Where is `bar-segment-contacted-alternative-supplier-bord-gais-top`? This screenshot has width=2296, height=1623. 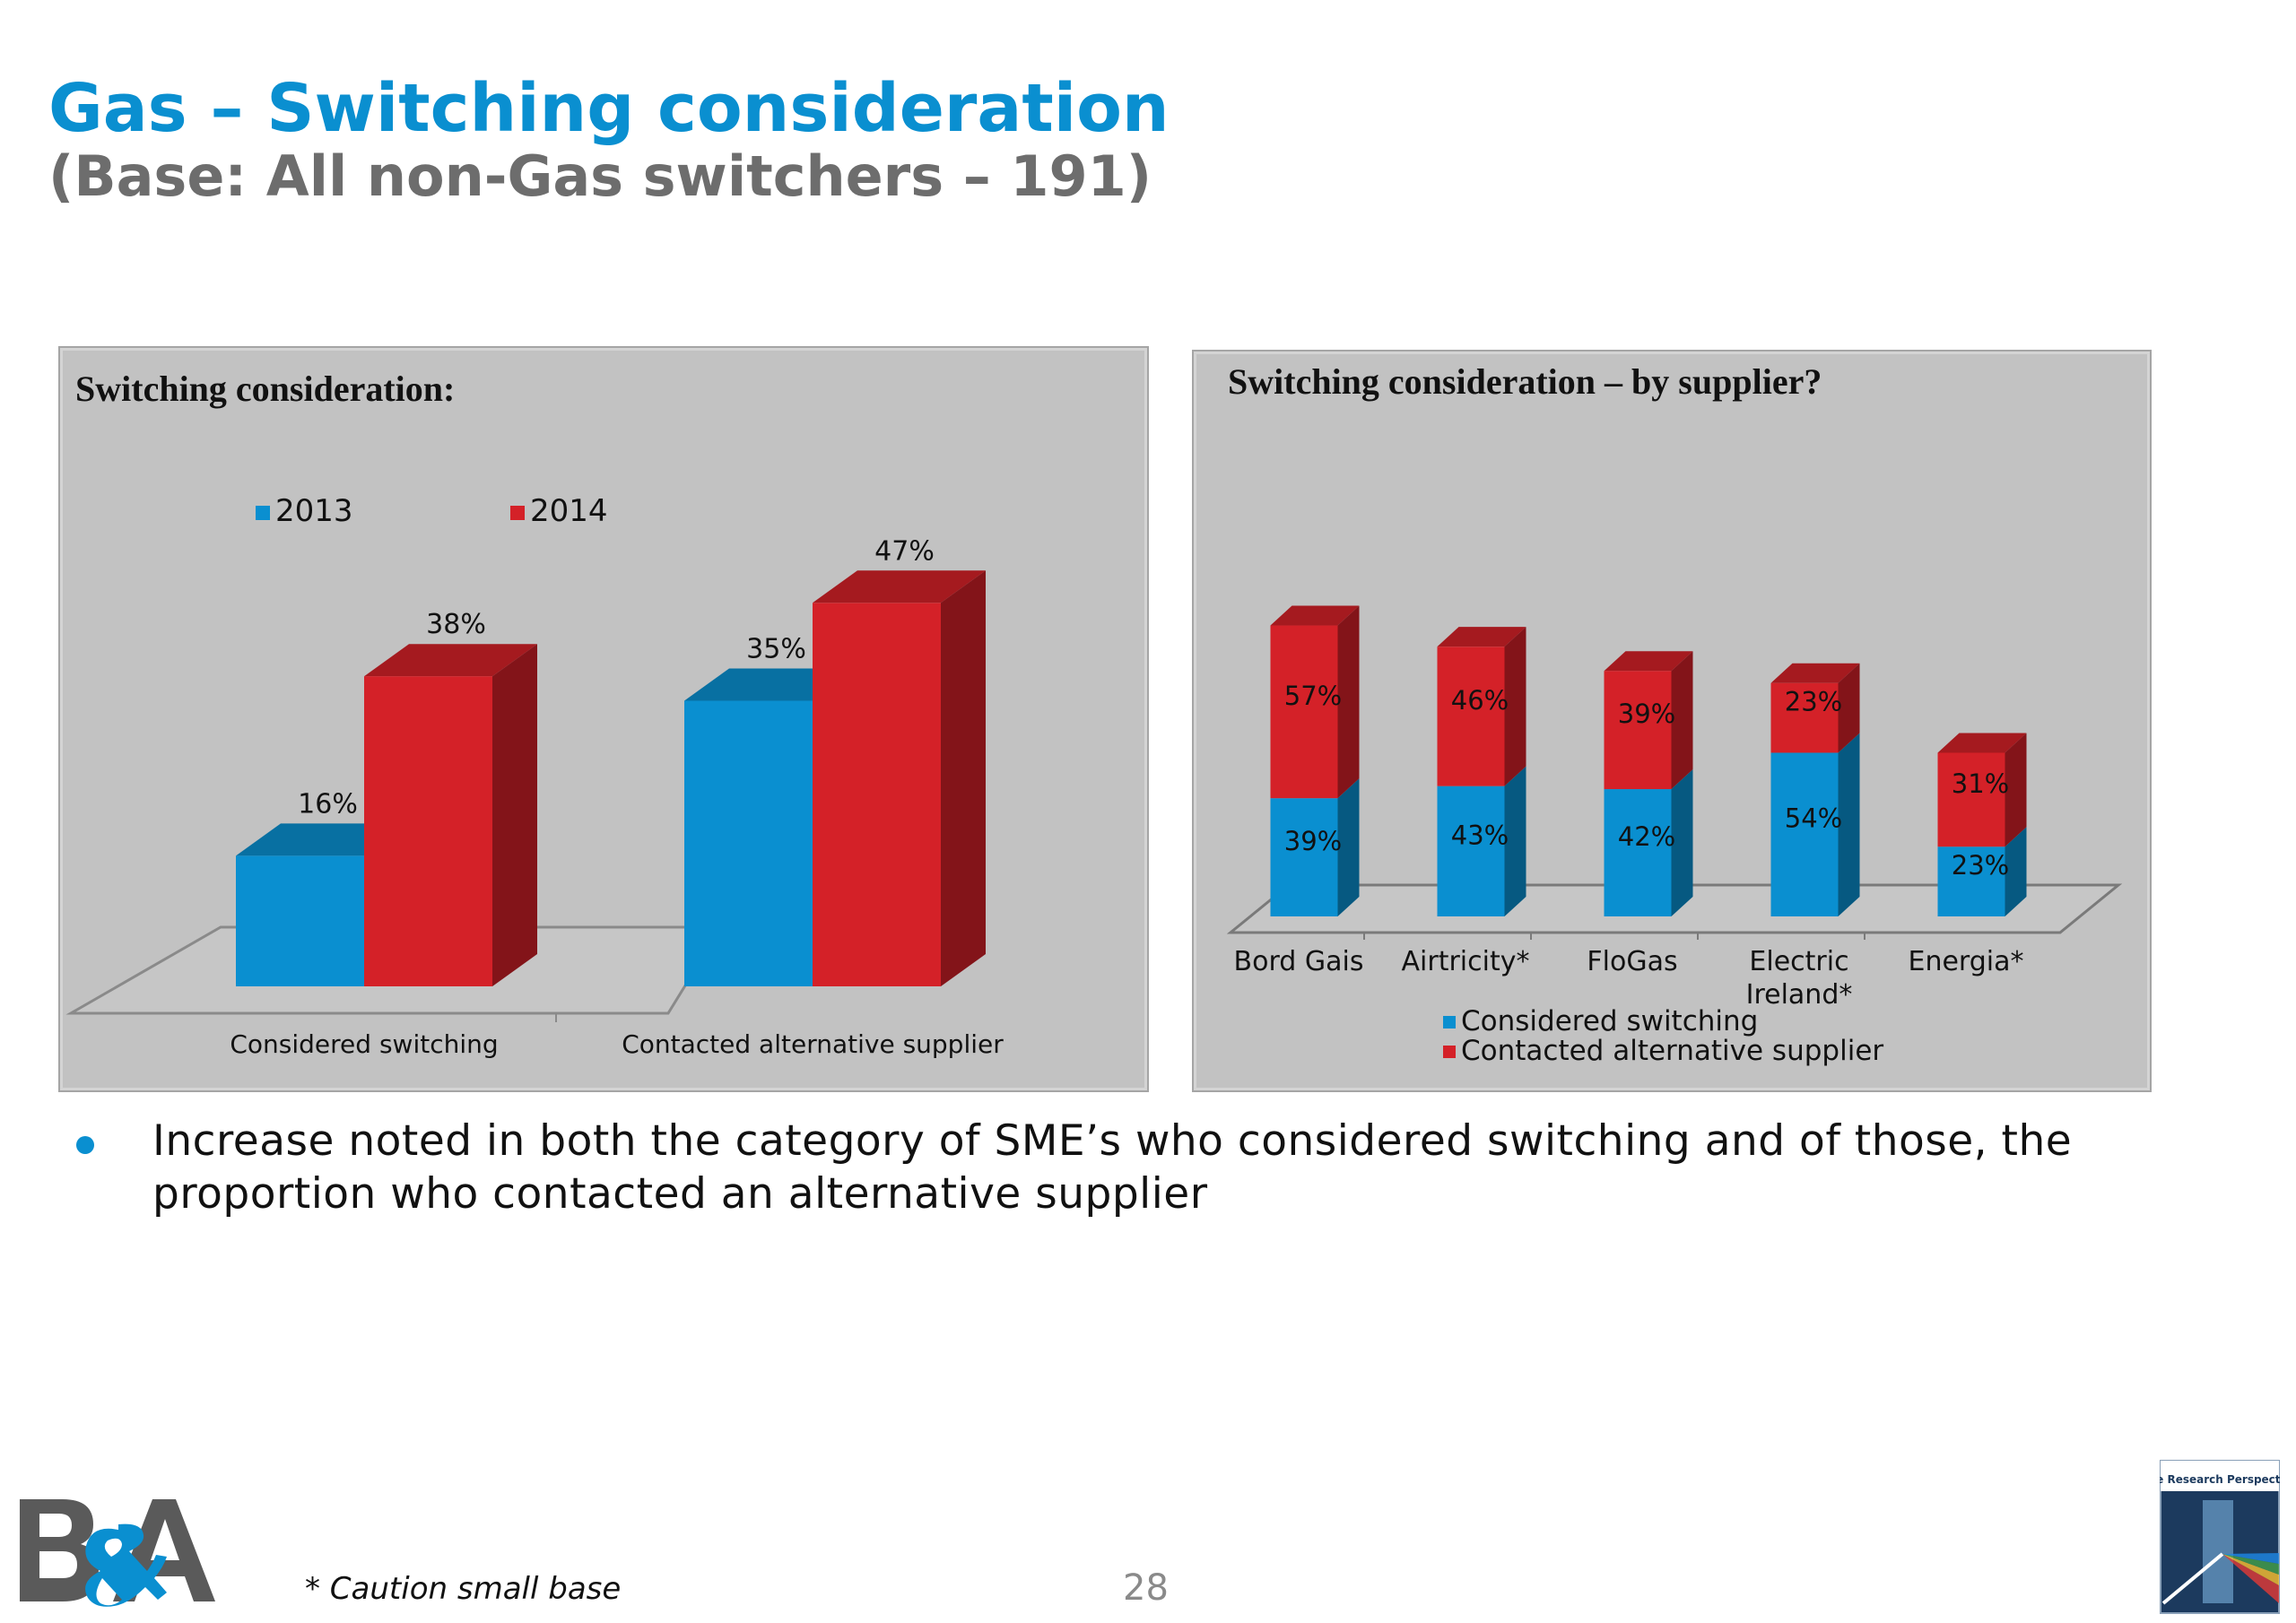 bar-segment-contacted-alternative-supplier-bord-gais-top is located at coordinates (1315, 615).